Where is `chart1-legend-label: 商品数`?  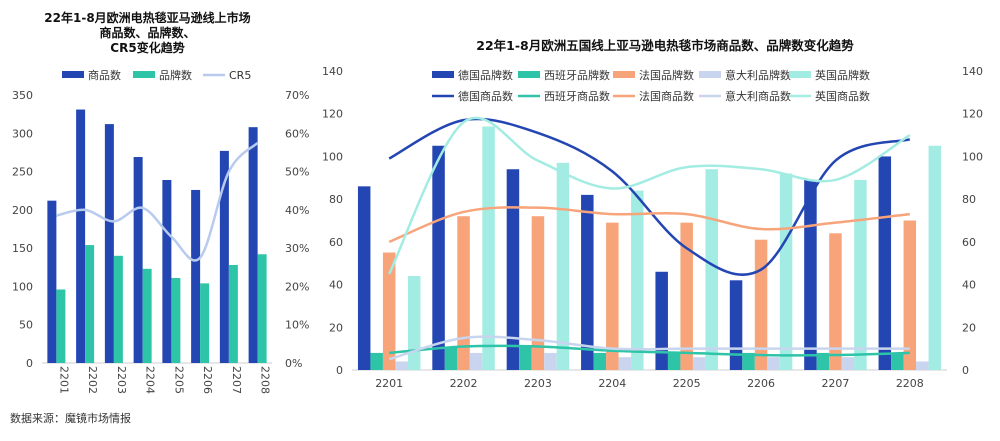 chart1-legend-label: 商品数 is located at coordinates (104, 75).